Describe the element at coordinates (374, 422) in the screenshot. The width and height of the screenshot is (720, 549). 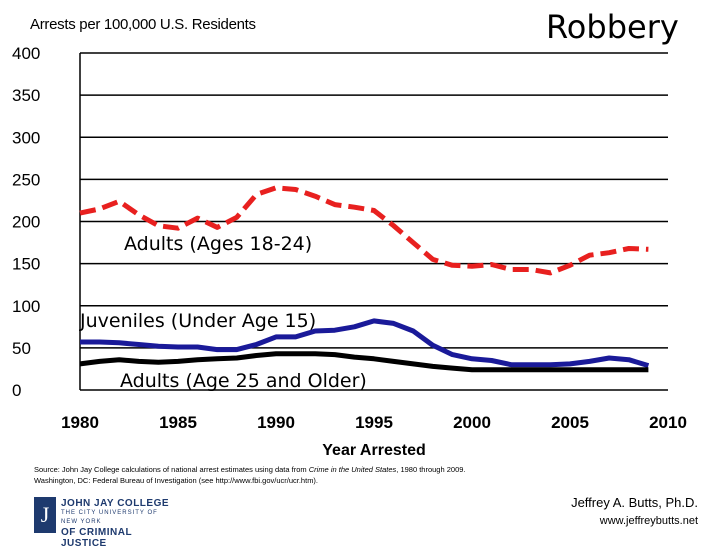
I see `x-tick-label: 1995` at that location.